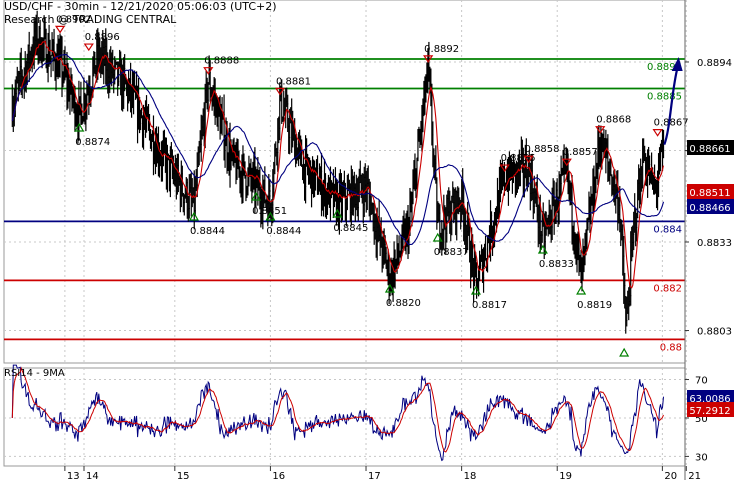 The image size is (735, 480). I want to click on level-label: 0.884, so click(667, 229).